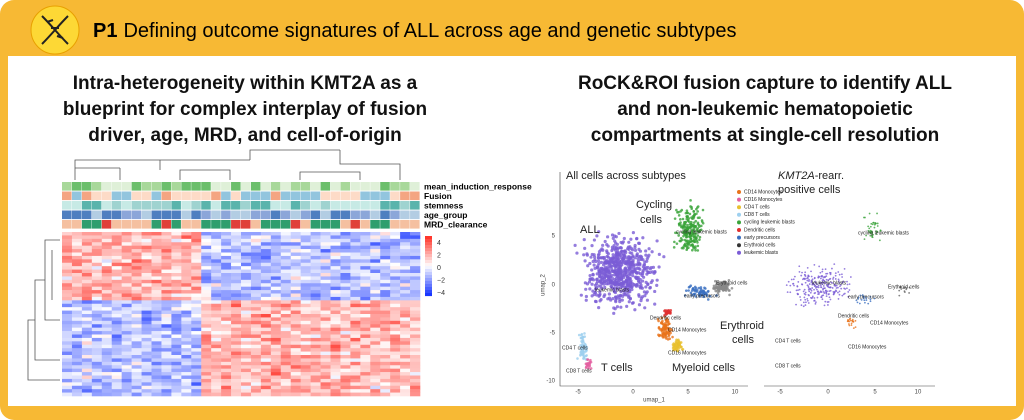 This screenshot has height=420, width=1024. What do you see at coordinates (441, 280) in the screenshot?
I see `scale-tick: −2` at bounding box center [441, 280].